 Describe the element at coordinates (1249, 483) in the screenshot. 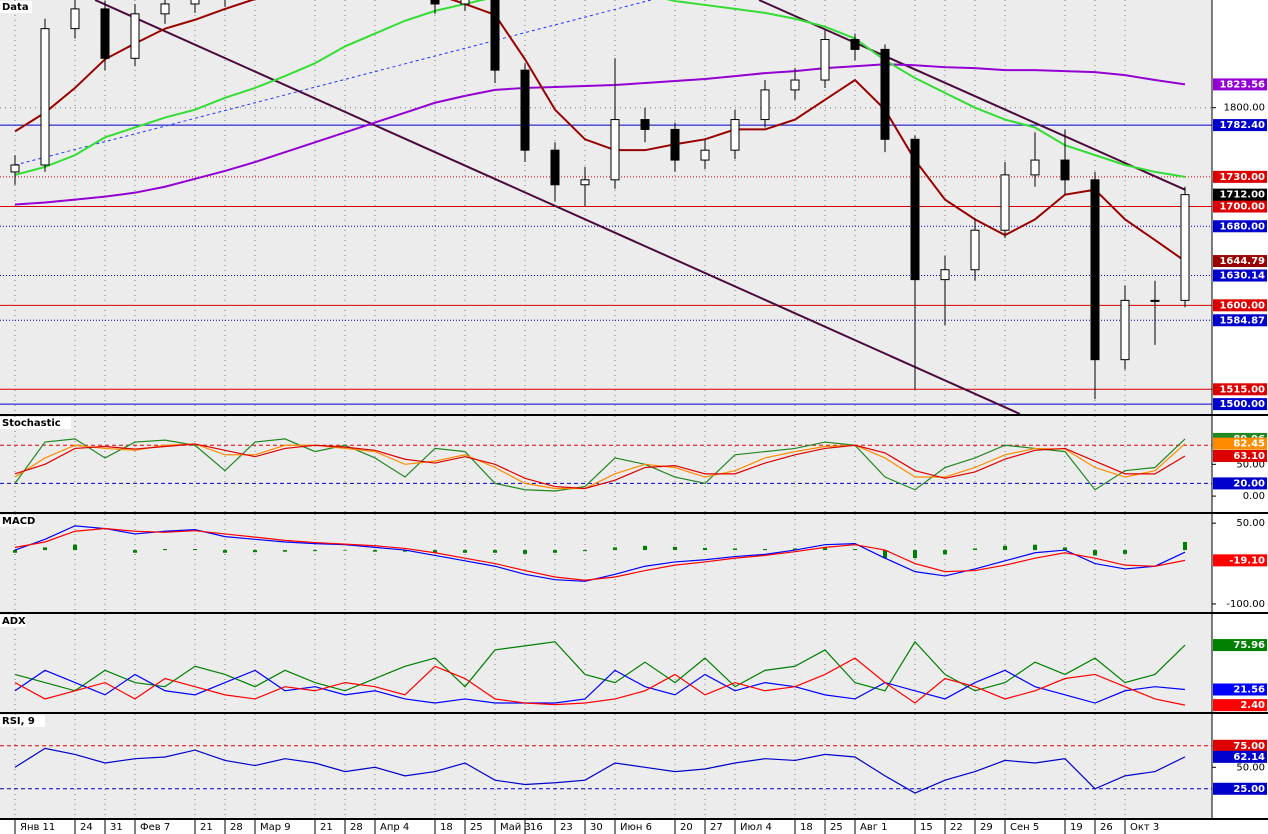

I see `value-label: 20.00` at that location.